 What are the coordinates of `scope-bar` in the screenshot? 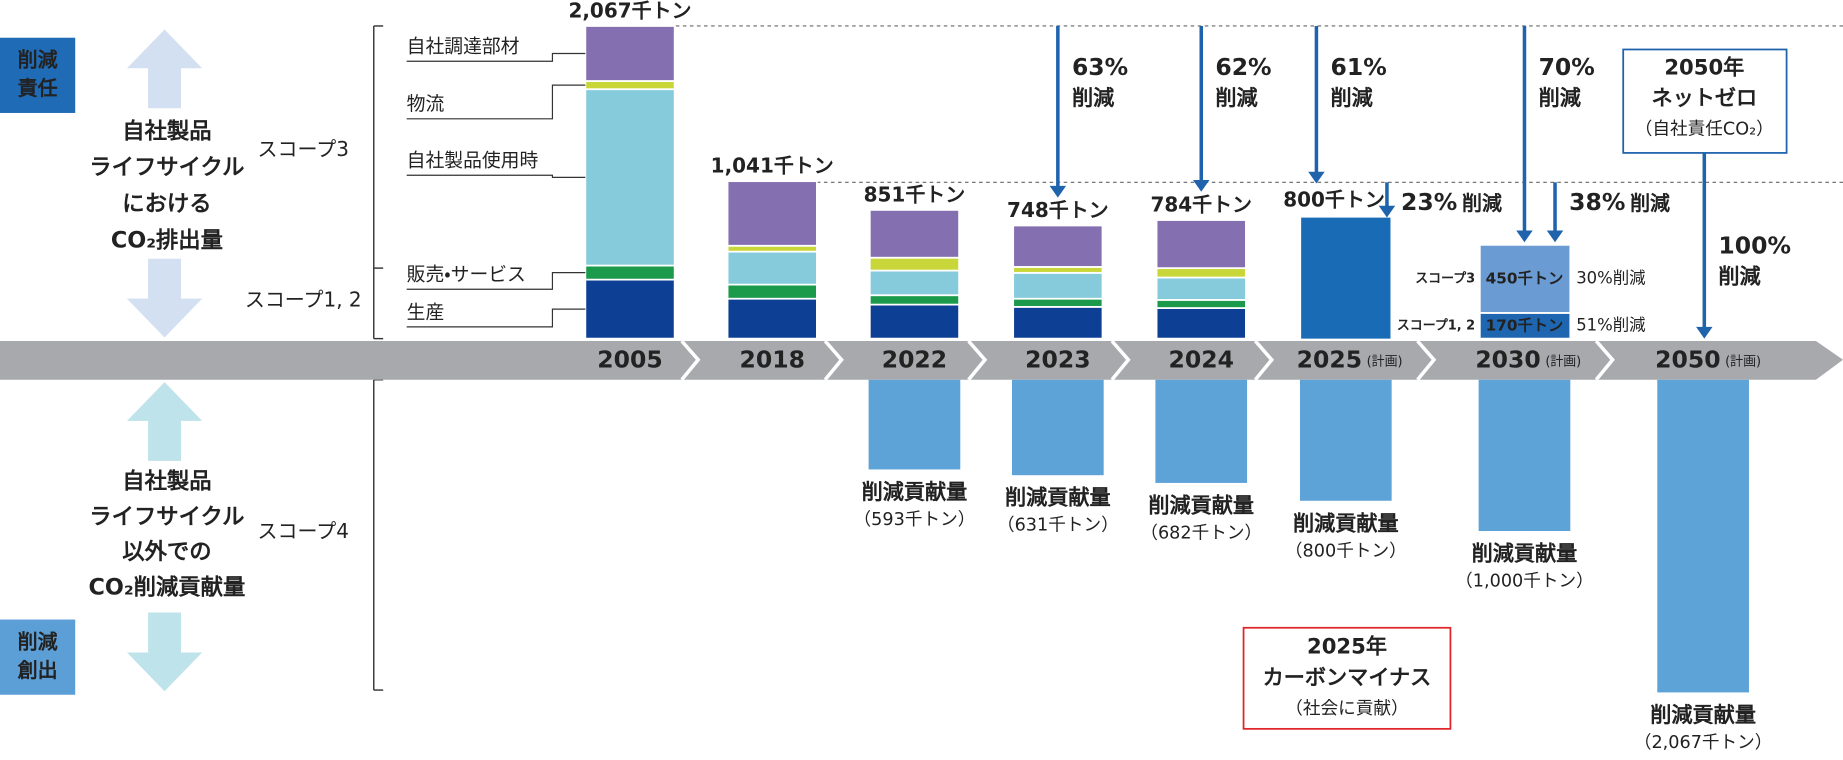 It's located at (1525, 278).